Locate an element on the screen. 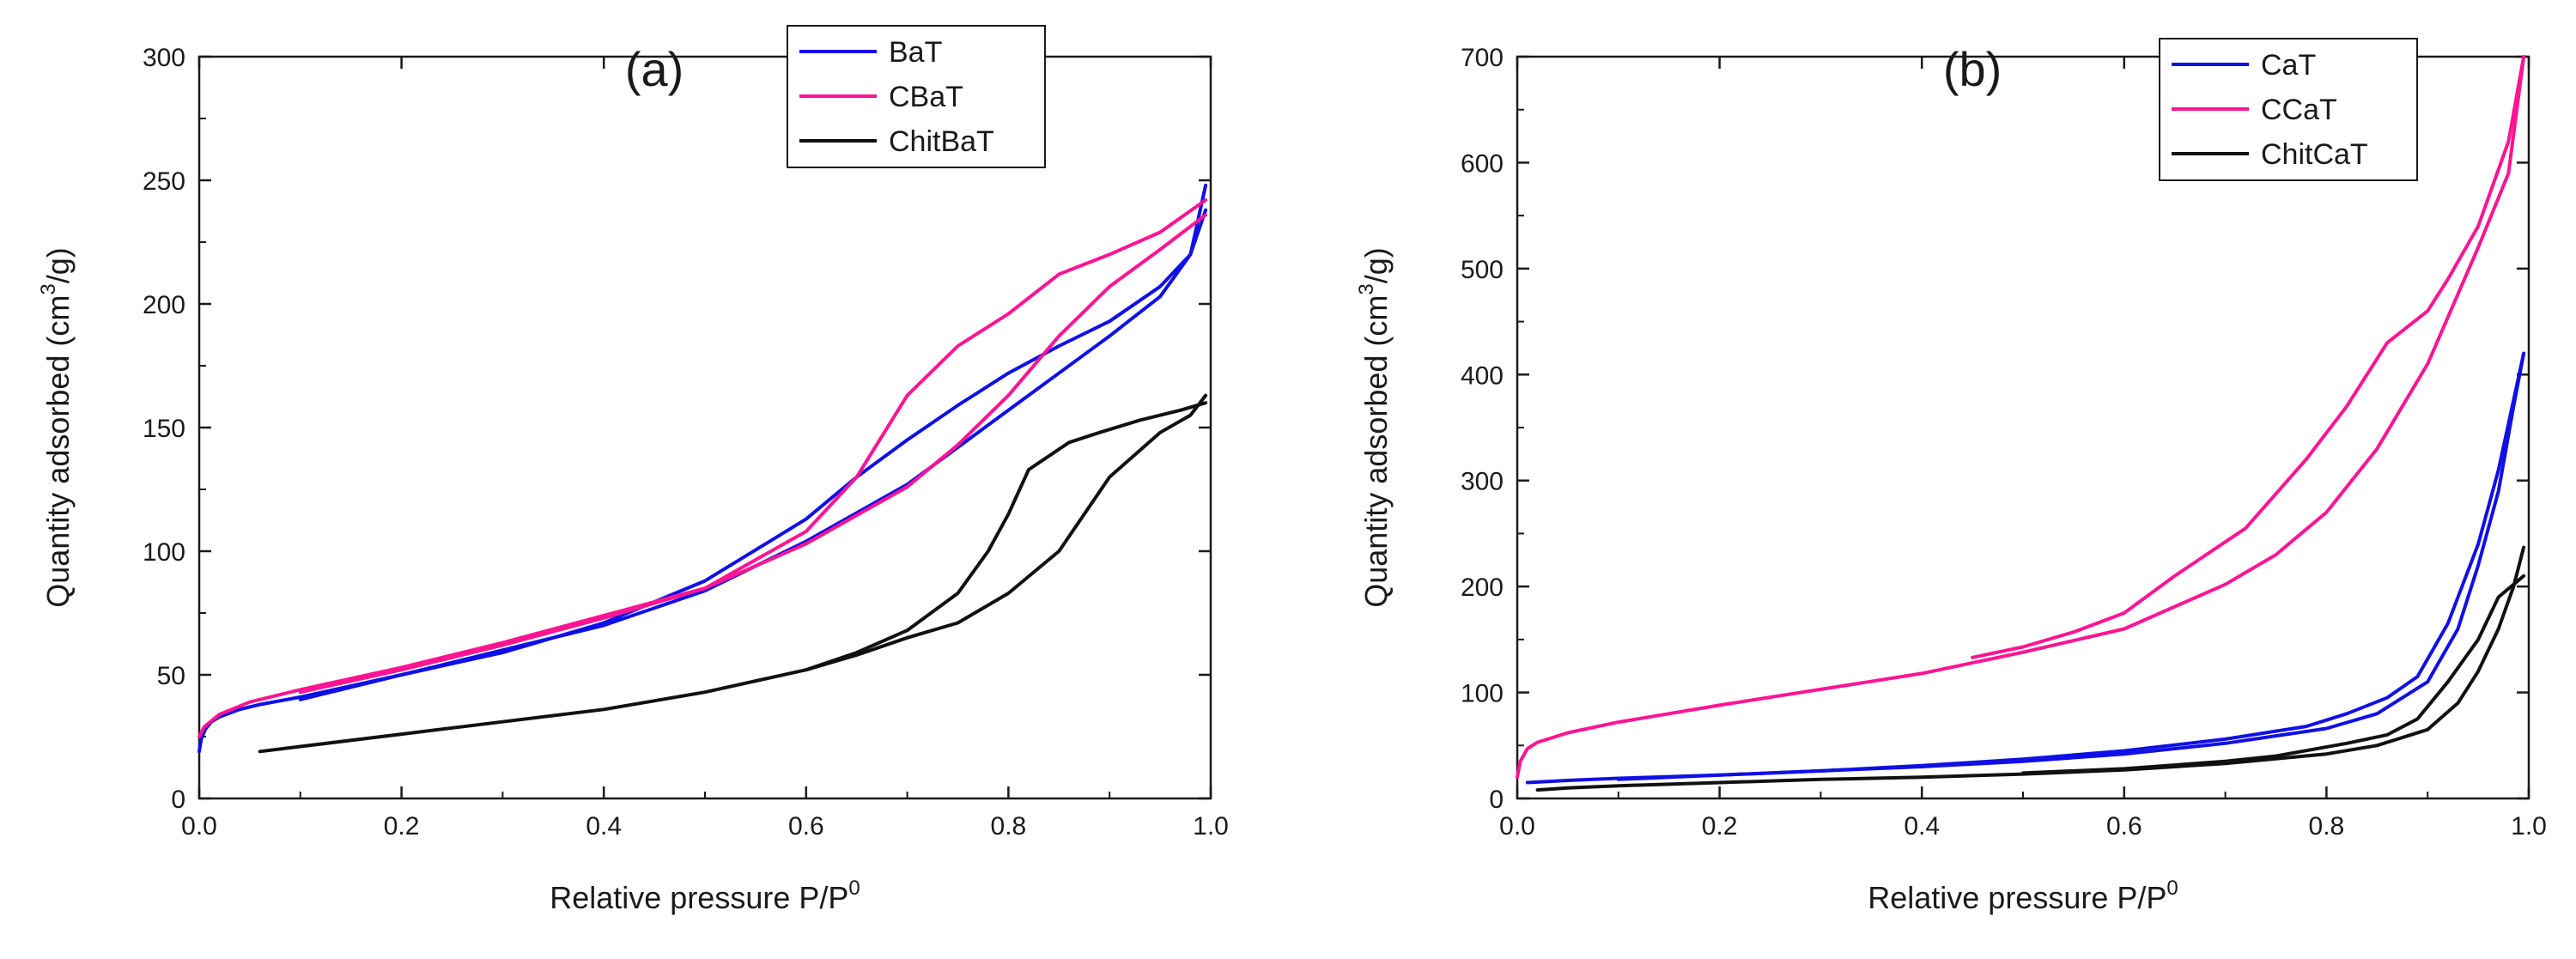  y-tick-label: 500 is located at coordinates (1482, 270).